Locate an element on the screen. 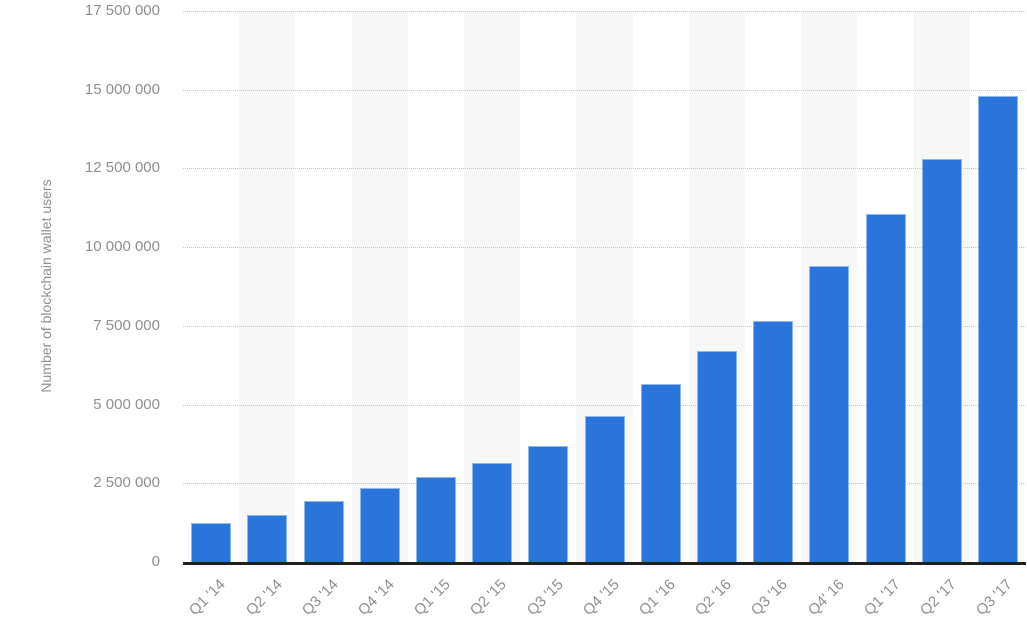 This screenshot has width=1027, height=629. bar-q216 is located at coordinates (716, 456).